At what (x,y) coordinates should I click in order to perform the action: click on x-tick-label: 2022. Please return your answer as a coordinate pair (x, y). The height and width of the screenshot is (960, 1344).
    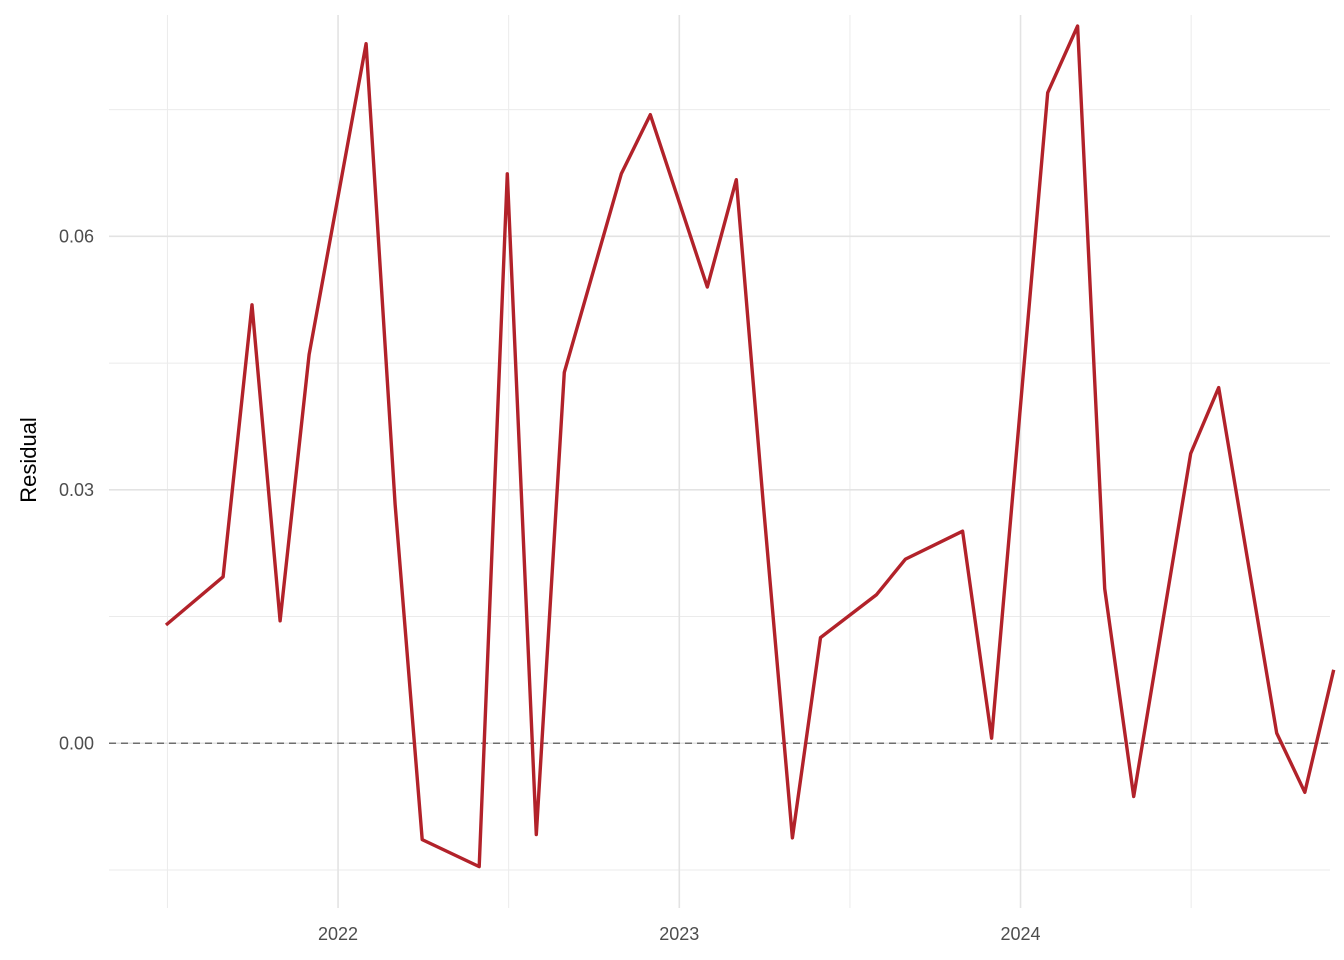
    Looking at the image, I should click on (338, 934).